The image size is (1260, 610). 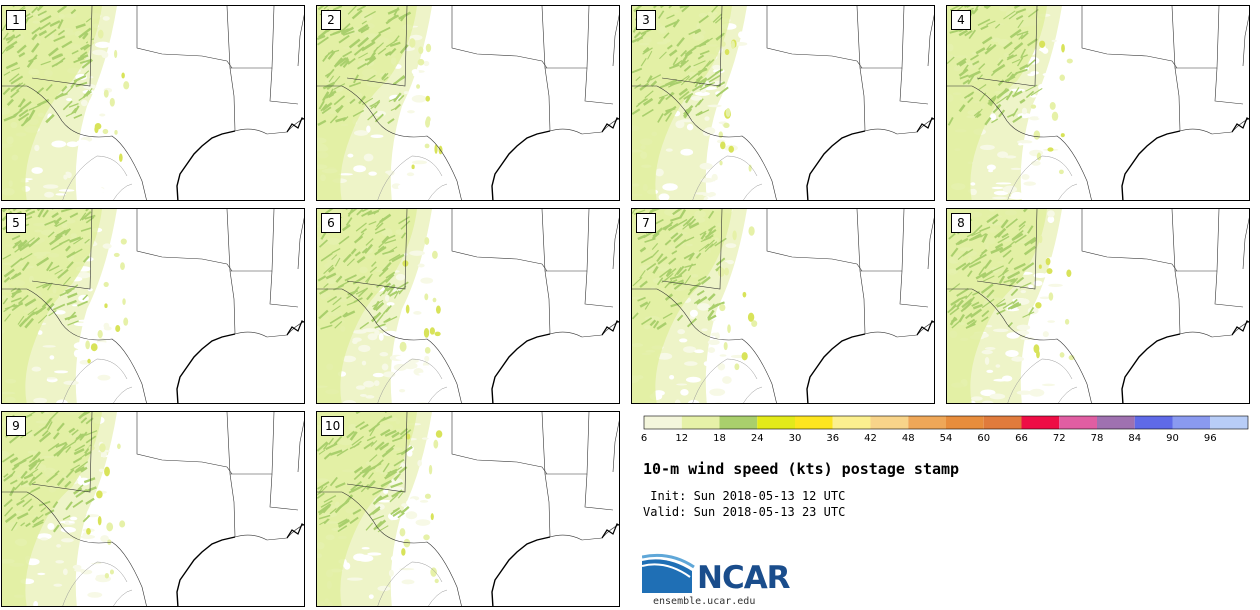 What do you see at coordinates (646, 223) in the screenshot?
I see `member-number-label: 7` at bounding box center [646, 223].